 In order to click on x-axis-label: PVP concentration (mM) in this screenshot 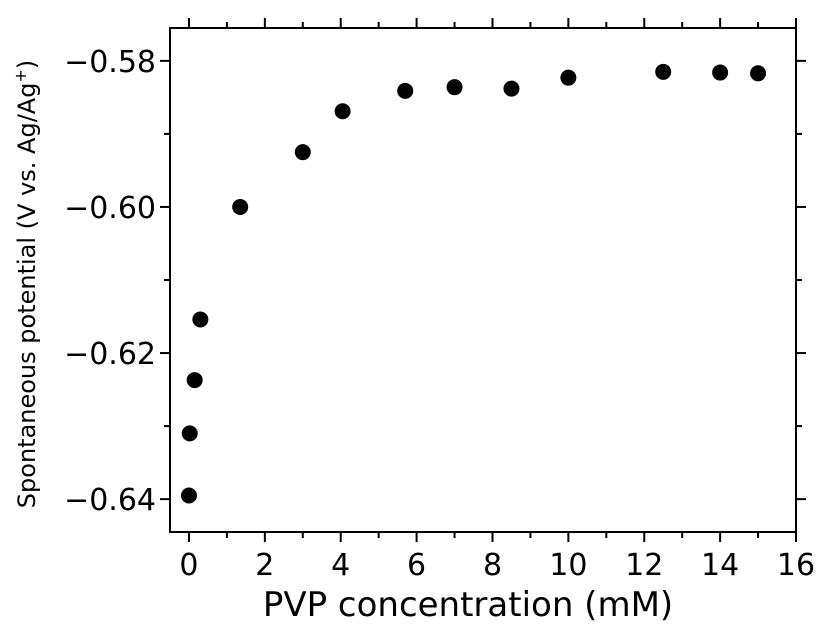, I will do `click(468, 605)`.